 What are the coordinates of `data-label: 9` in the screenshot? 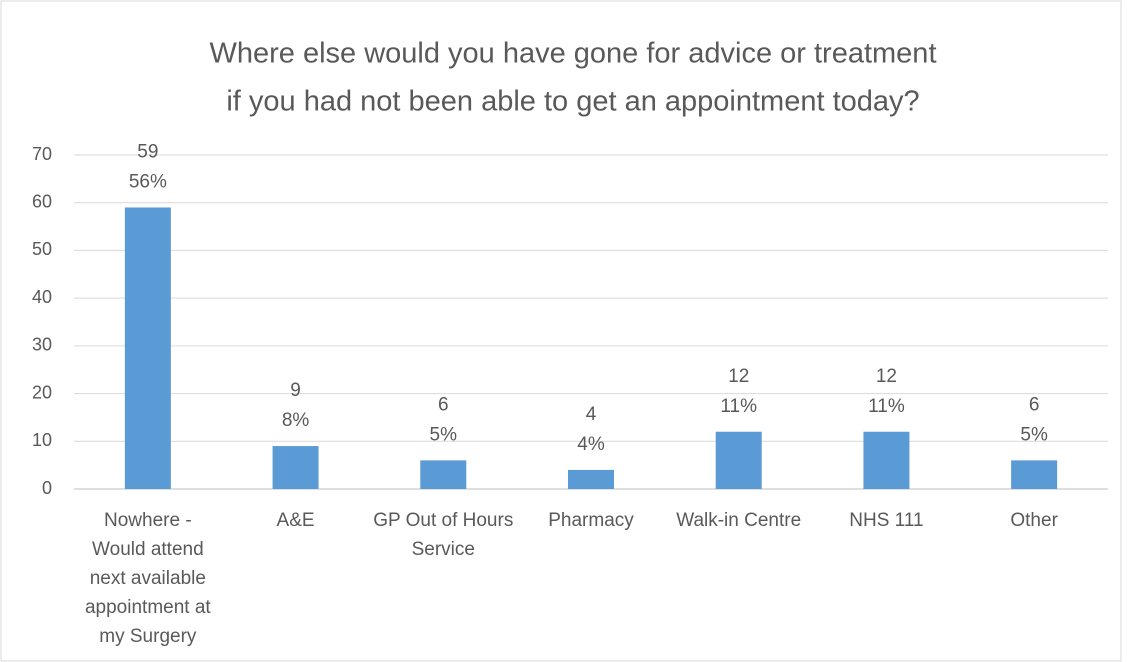 It's located at (295, 390).